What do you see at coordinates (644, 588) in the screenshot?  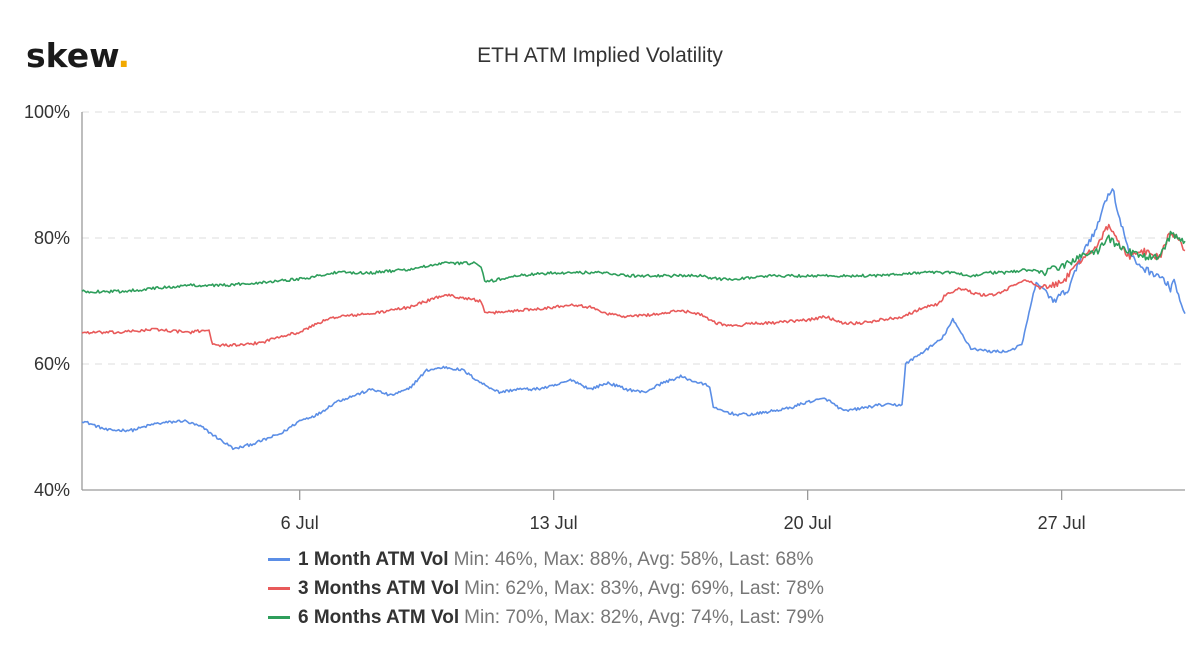 I see `legend-series-stats: Min: 62%, Max: 83%, Avg: 69%, Last: 78%` at bounding box center [644, 588].